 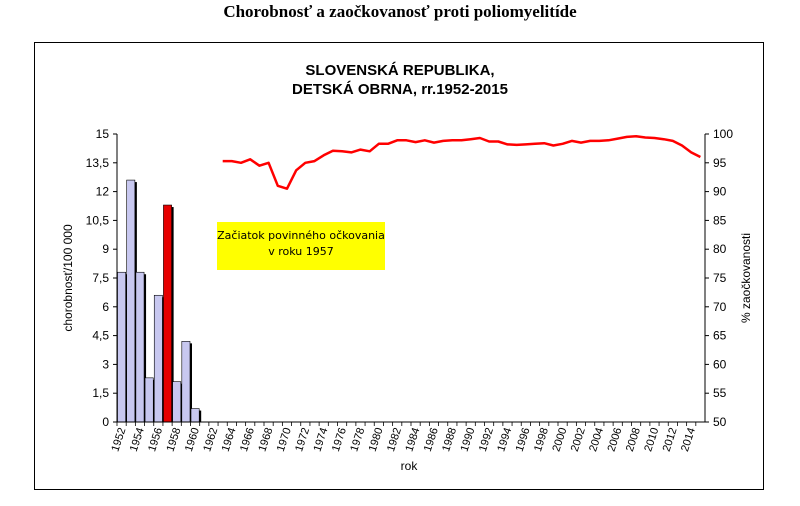 I want to click on annotation-line-2: v roku 1957, so click(x=301, y=251).